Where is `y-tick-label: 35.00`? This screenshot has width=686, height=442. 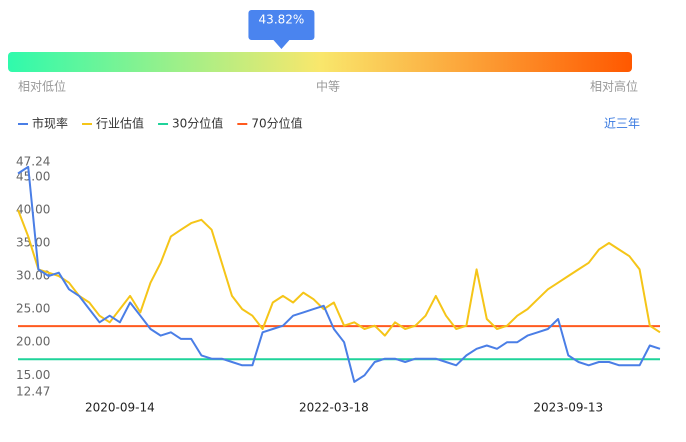 y-tick-label: 35.00 is located at coordinates (33, 242).